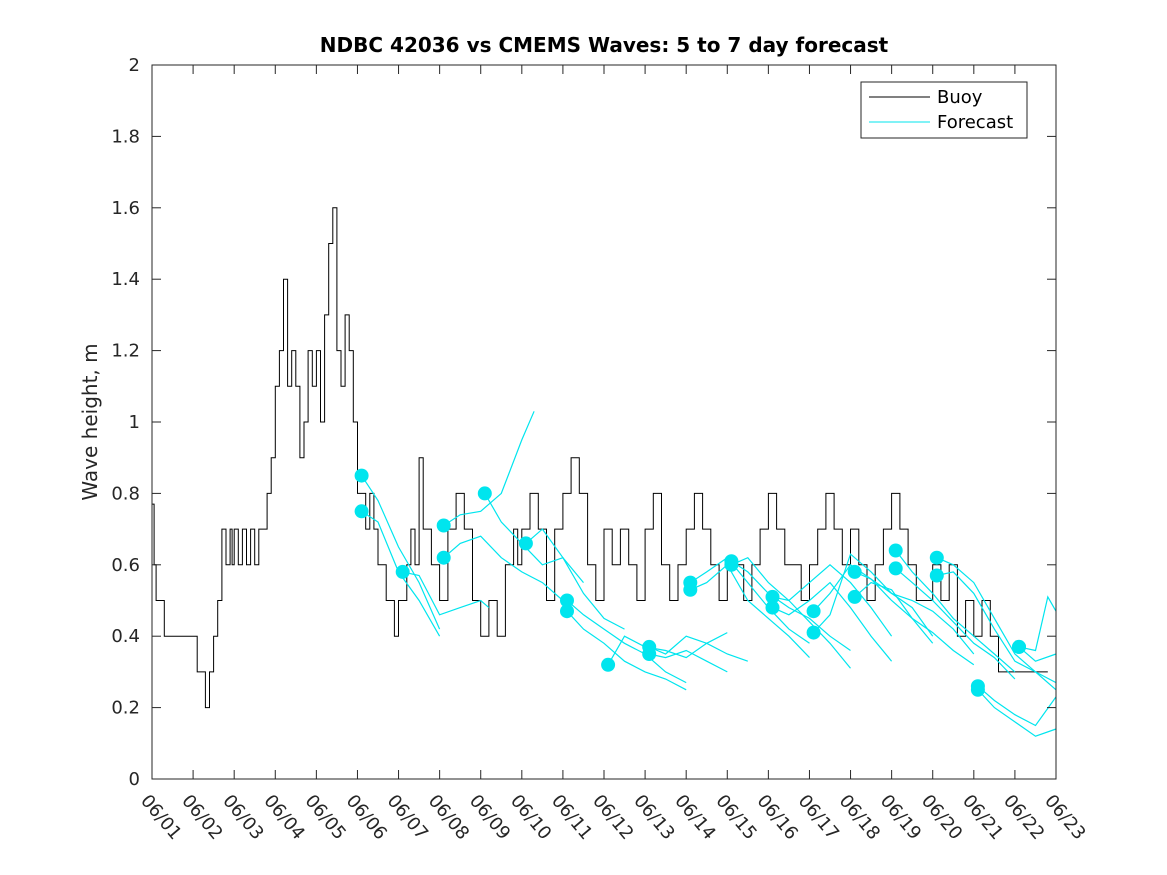 The width and height of the screenshot is (1167, 875). Describe the element at coordinates (125, 208) in the screenshot. I see `y-tick-label: 1.6` at that location.